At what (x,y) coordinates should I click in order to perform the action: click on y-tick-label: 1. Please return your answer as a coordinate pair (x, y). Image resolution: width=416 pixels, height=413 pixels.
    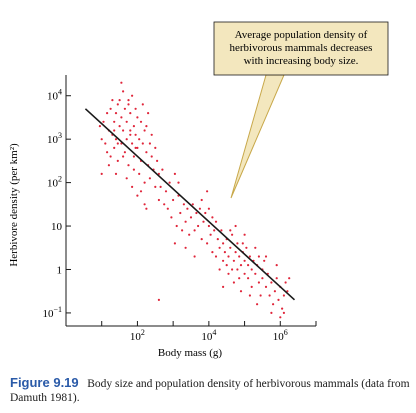
    Looking at the image, I should click on (60, 270).